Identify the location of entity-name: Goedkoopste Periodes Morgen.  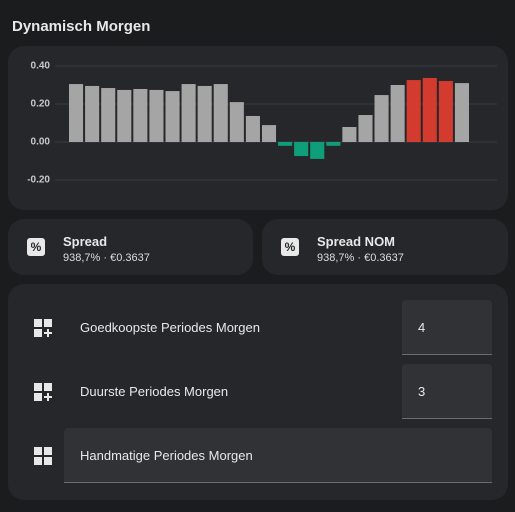
(170, 327).